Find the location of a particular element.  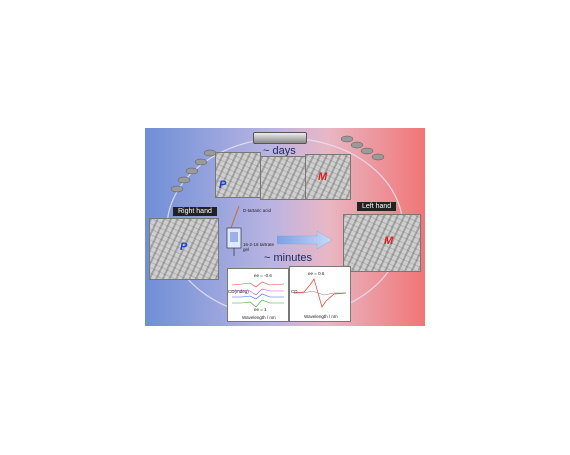

helix-left-icon is located at coordinates (193, 171).